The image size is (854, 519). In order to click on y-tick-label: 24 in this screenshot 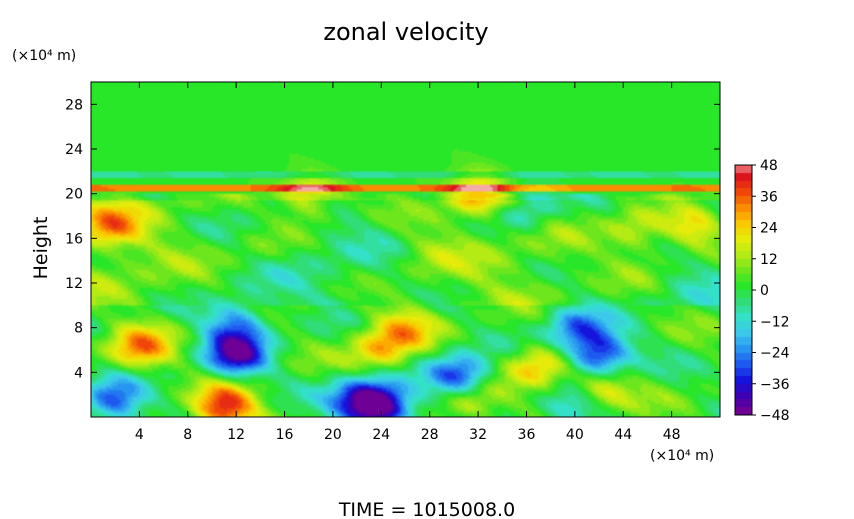, I will do `click(74, 150)`.